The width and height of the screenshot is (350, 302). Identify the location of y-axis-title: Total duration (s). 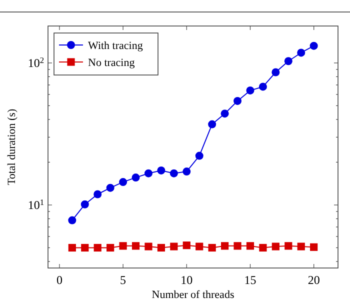
(12, 147).